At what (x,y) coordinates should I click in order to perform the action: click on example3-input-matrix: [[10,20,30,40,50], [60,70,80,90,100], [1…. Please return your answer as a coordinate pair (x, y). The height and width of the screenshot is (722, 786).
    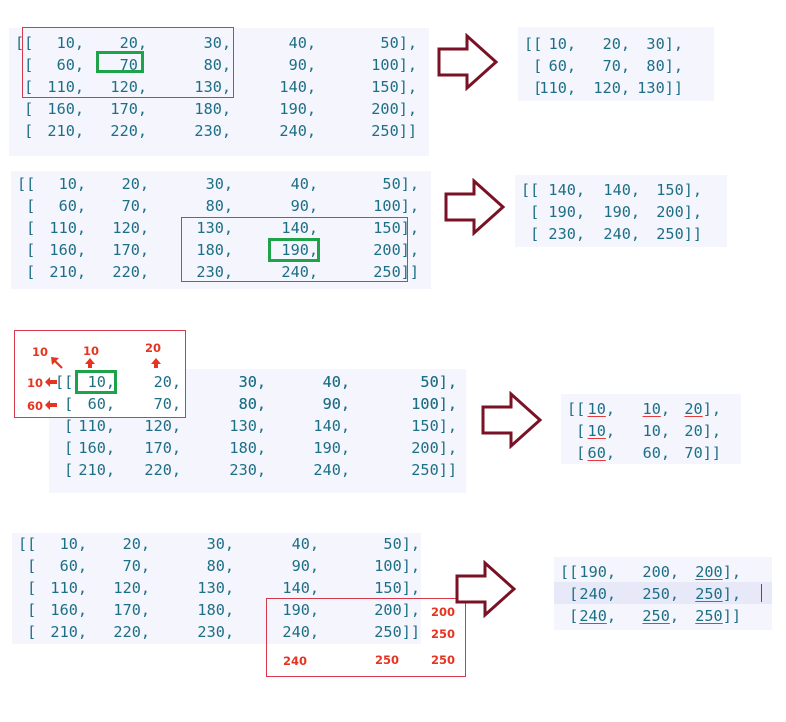
    Looking at the image, I should click on (257, 431).